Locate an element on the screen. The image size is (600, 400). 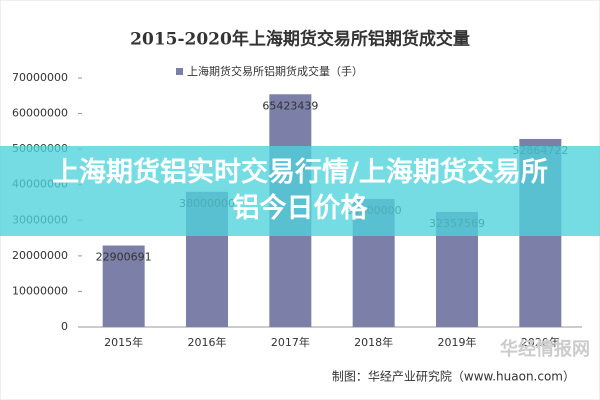
x-tick-label: 2018年 is located at coordinates (373, 342).